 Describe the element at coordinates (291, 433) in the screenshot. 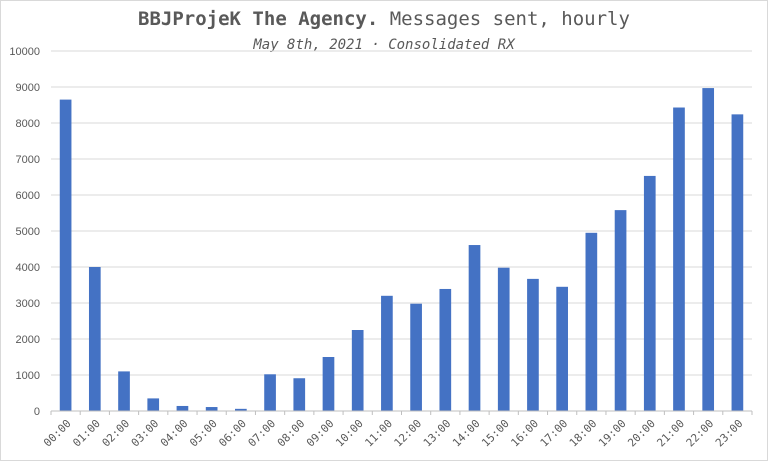

I see `x-tick-label: 08:00` at that location.